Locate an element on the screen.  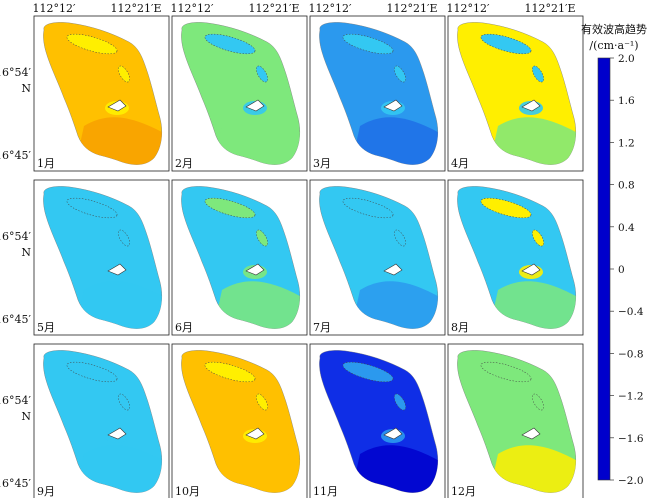
month-panel: 8月 is located at coordinates (515, 257).